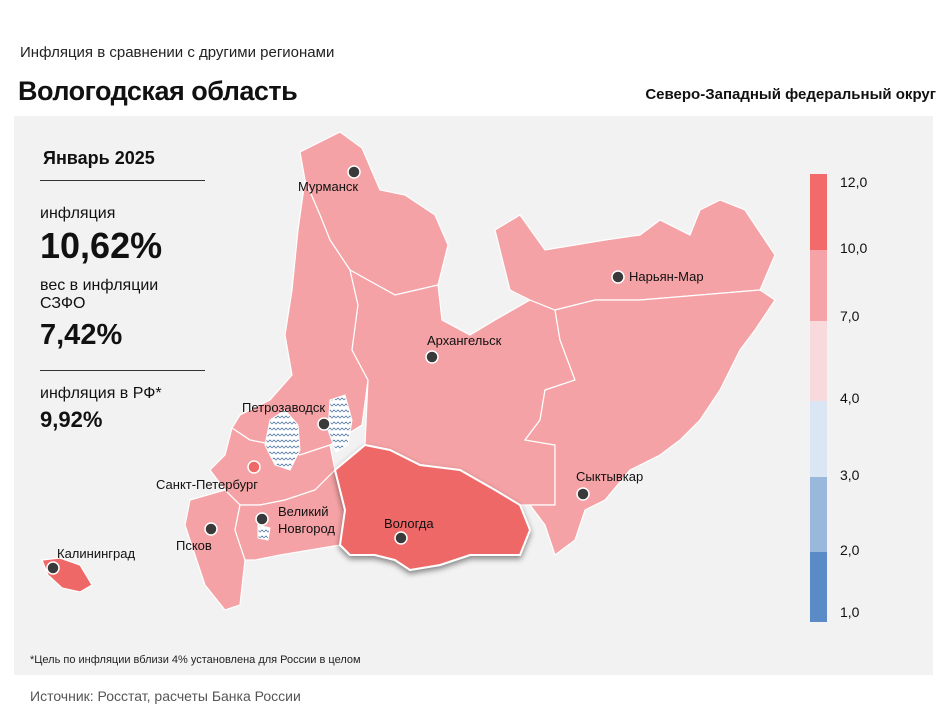  Describe the element at coordinates (838, 398) in the screenshot. I see `legend: 12,0 10,0 7,0 4,0 3,0 2,0 1,0` at that location.